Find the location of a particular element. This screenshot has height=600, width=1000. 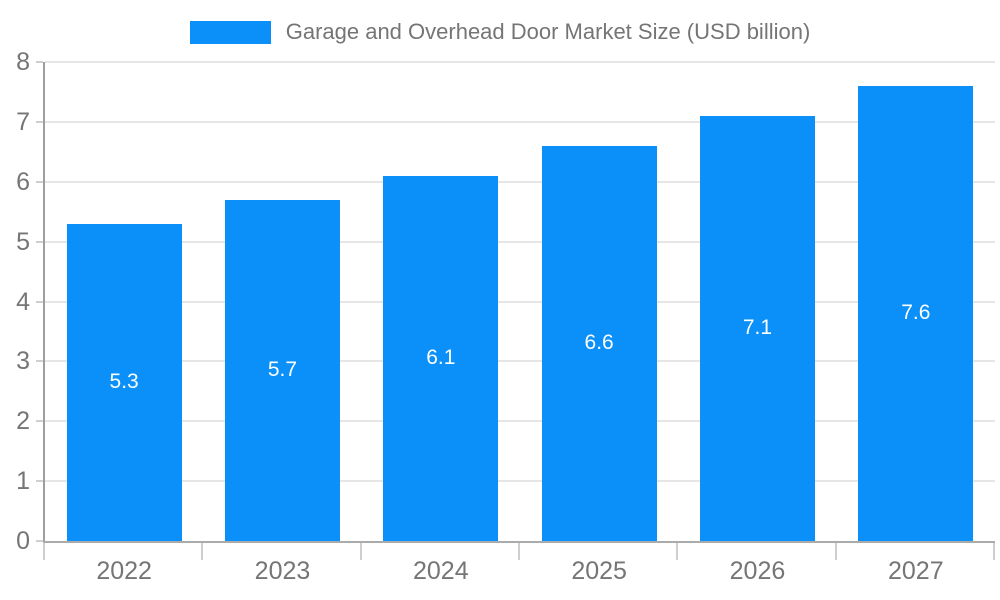

x-axis-tick-label: 2024 is located at coordinates (441, 571).